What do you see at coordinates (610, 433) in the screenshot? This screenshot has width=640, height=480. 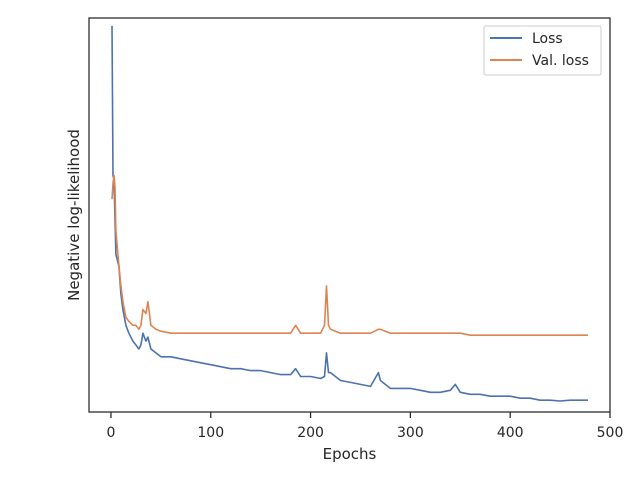 I see `x-tick-label: 500` at bounding box center [610, 433].